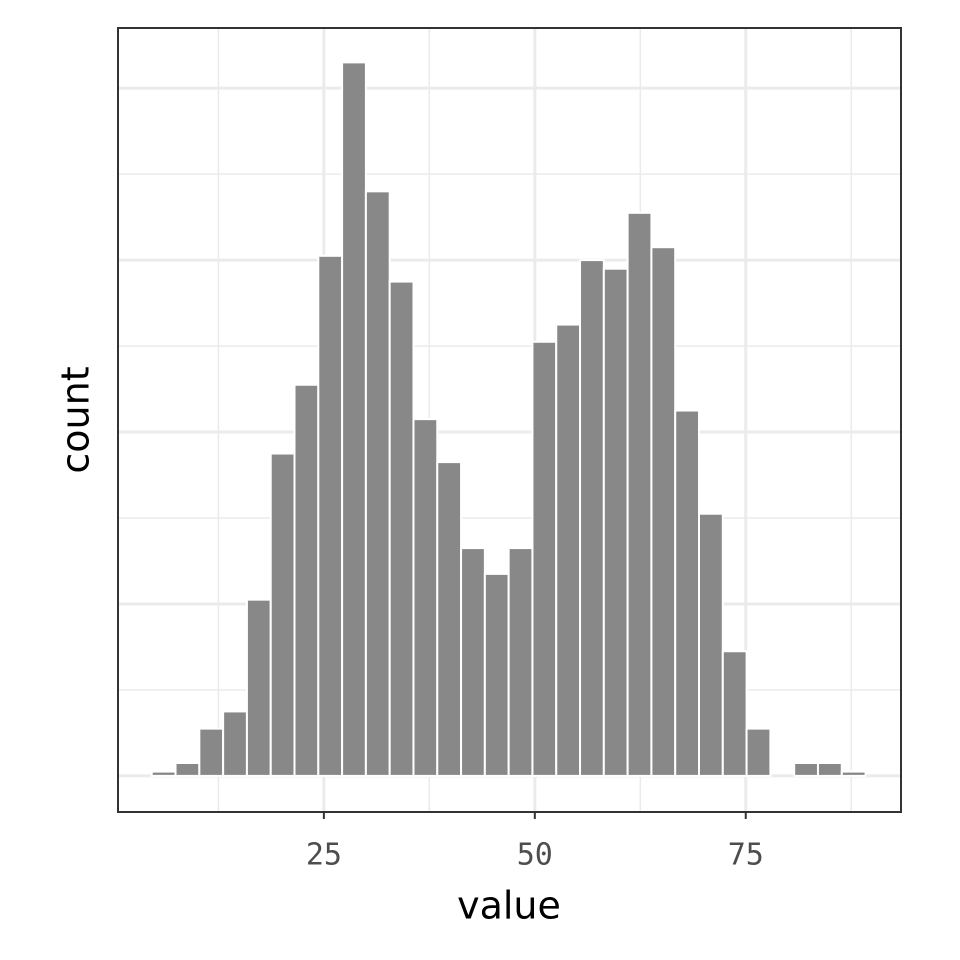 The height and width of the screenshot is (960, 960). I want to click on x-tick-label: 50, so click(535, 855).